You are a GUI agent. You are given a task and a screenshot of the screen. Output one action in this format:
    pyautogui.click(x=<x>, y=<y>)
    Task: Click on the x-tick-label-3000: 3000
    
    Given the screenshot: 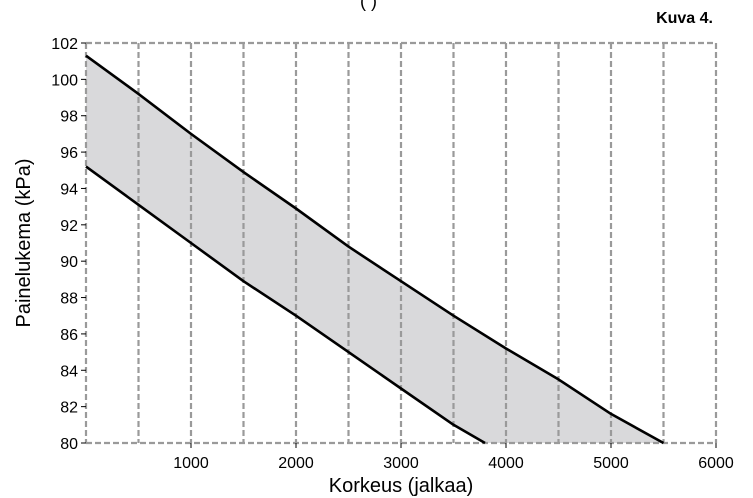 What is the action you would take?
    pyautogui.click(x=401, y=463)
    